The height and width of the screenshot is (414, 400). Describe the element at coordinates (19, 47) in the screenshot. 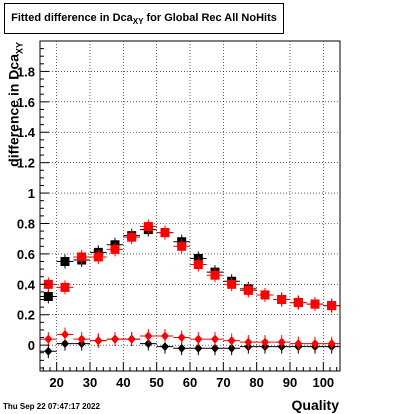

I see `y-axis-label-subscript: XY` at that location.